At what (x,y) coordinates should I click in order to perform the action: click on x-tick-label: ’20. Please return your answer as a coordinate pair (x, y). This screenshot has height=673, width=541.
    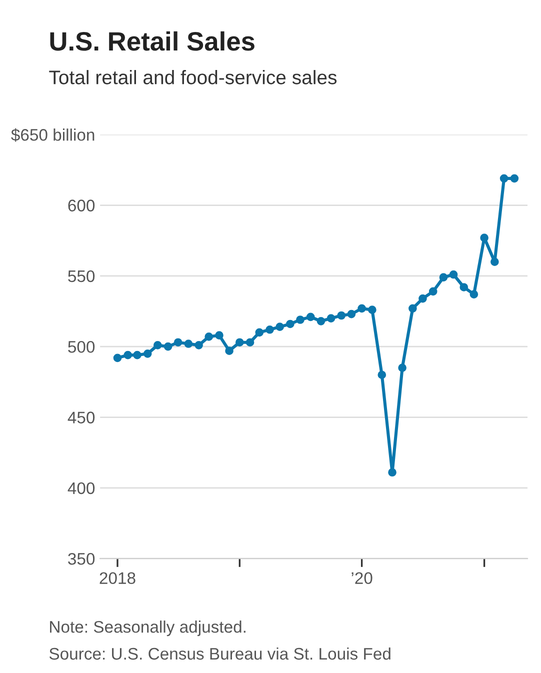
    Looking at the image, I should click on (362, 578).